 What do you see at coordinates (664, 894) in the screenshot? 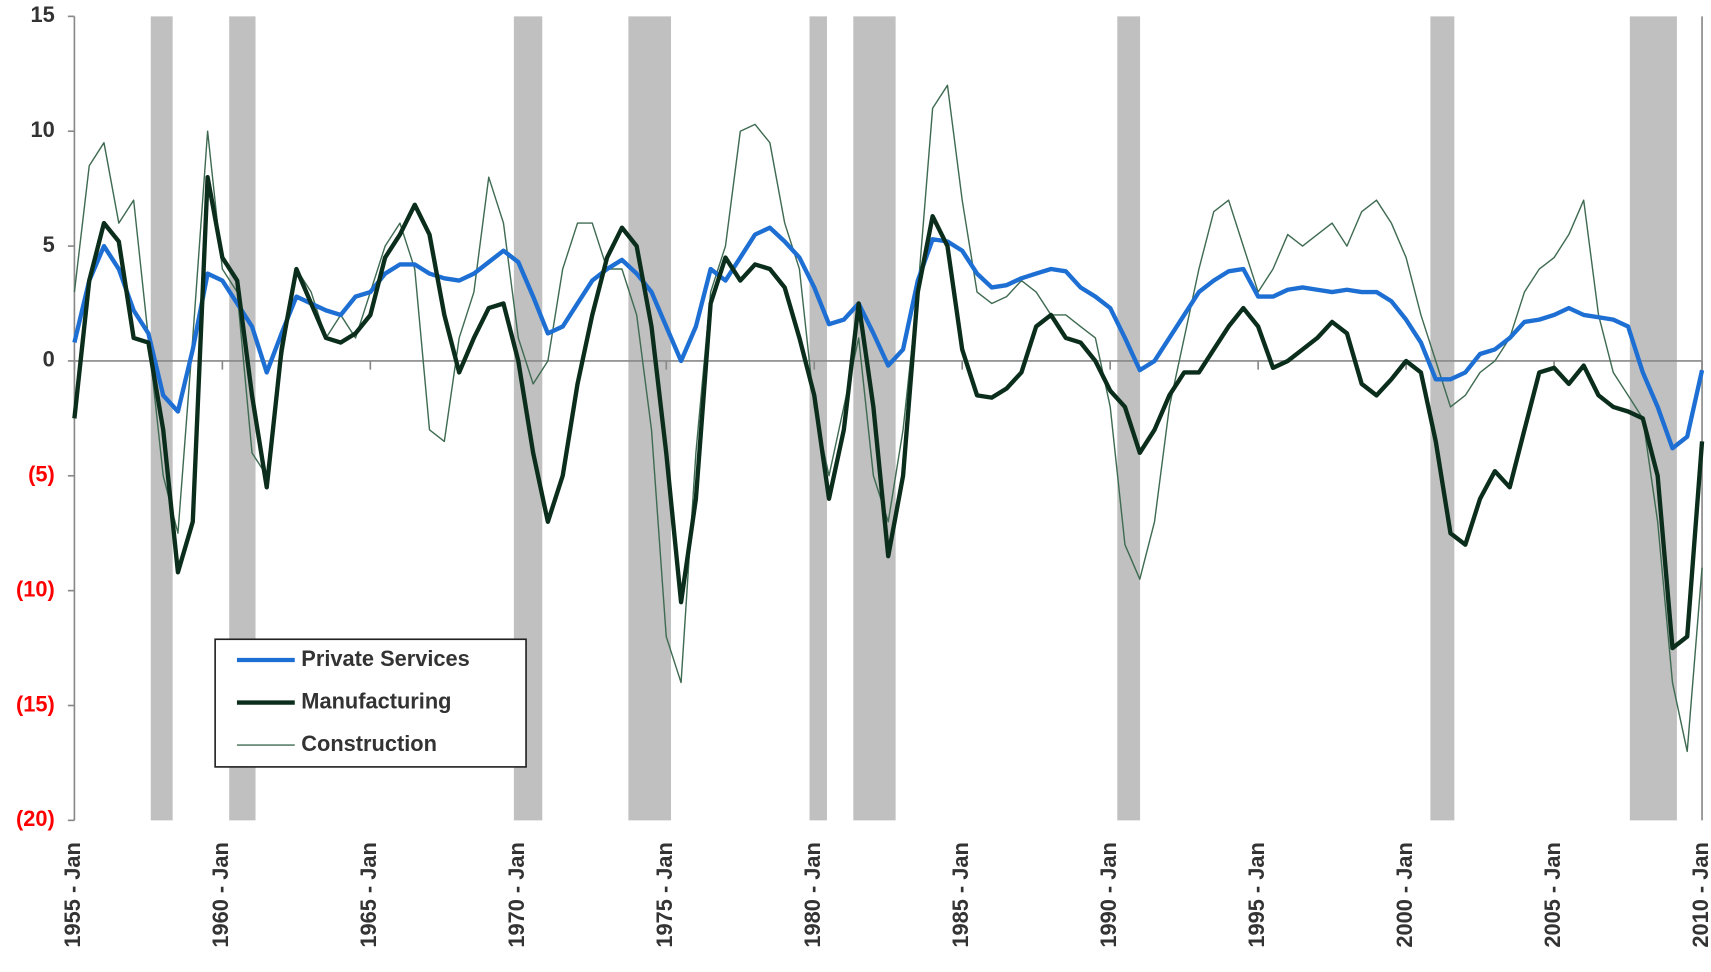
I see `x-tick-label: 1975 - Jan` at bounding box center [664, 894].